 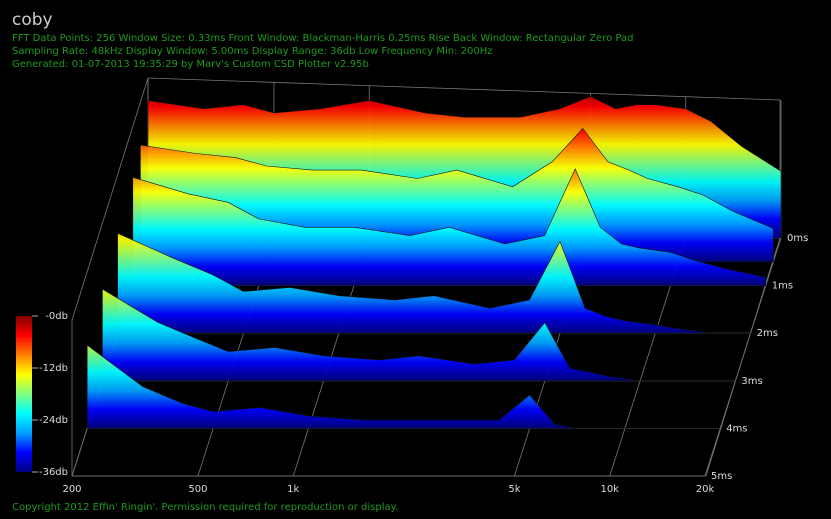 What do you see at coordinates (56, 316) in the screenshot?
I see `colorbar-label: -0db` at bounding box center [56, 316].